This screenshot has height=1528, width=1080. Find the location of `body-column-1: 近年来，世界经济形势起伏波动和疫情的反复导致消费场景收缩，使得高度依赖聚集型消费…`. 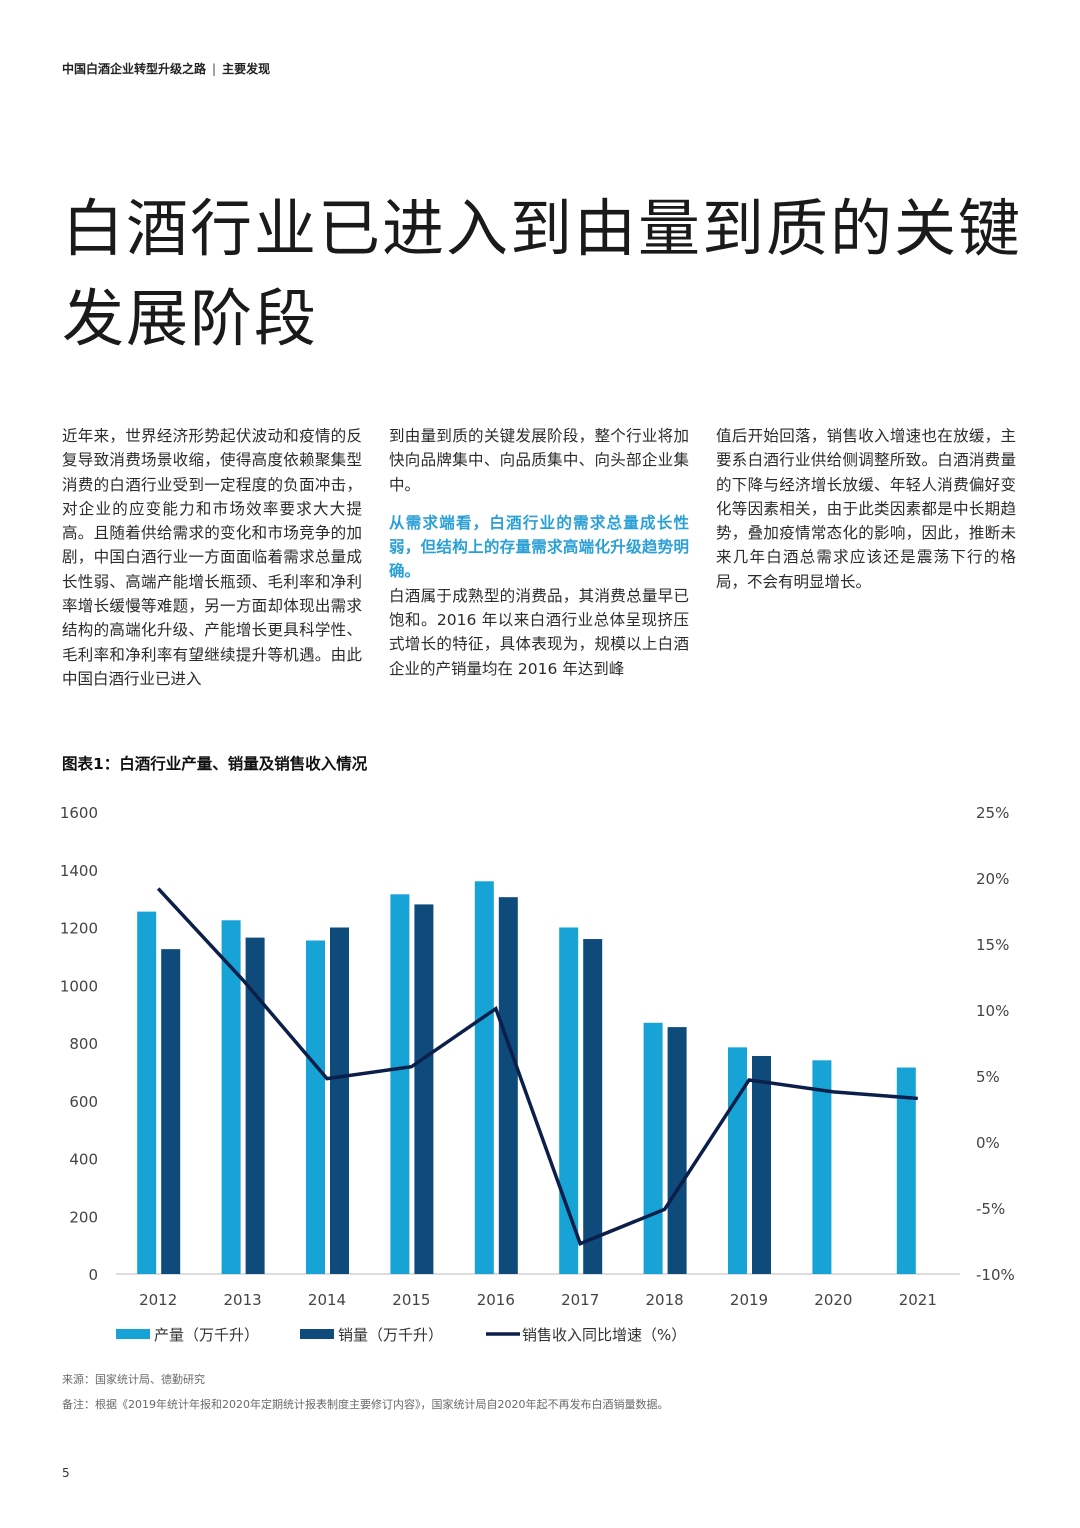

body-column-1: 近年来，世界经济形势起伏波动和疫情的反复导致消费场景收缩，使得高度依赖聚集型消费… is located at coordinates (212, 557).